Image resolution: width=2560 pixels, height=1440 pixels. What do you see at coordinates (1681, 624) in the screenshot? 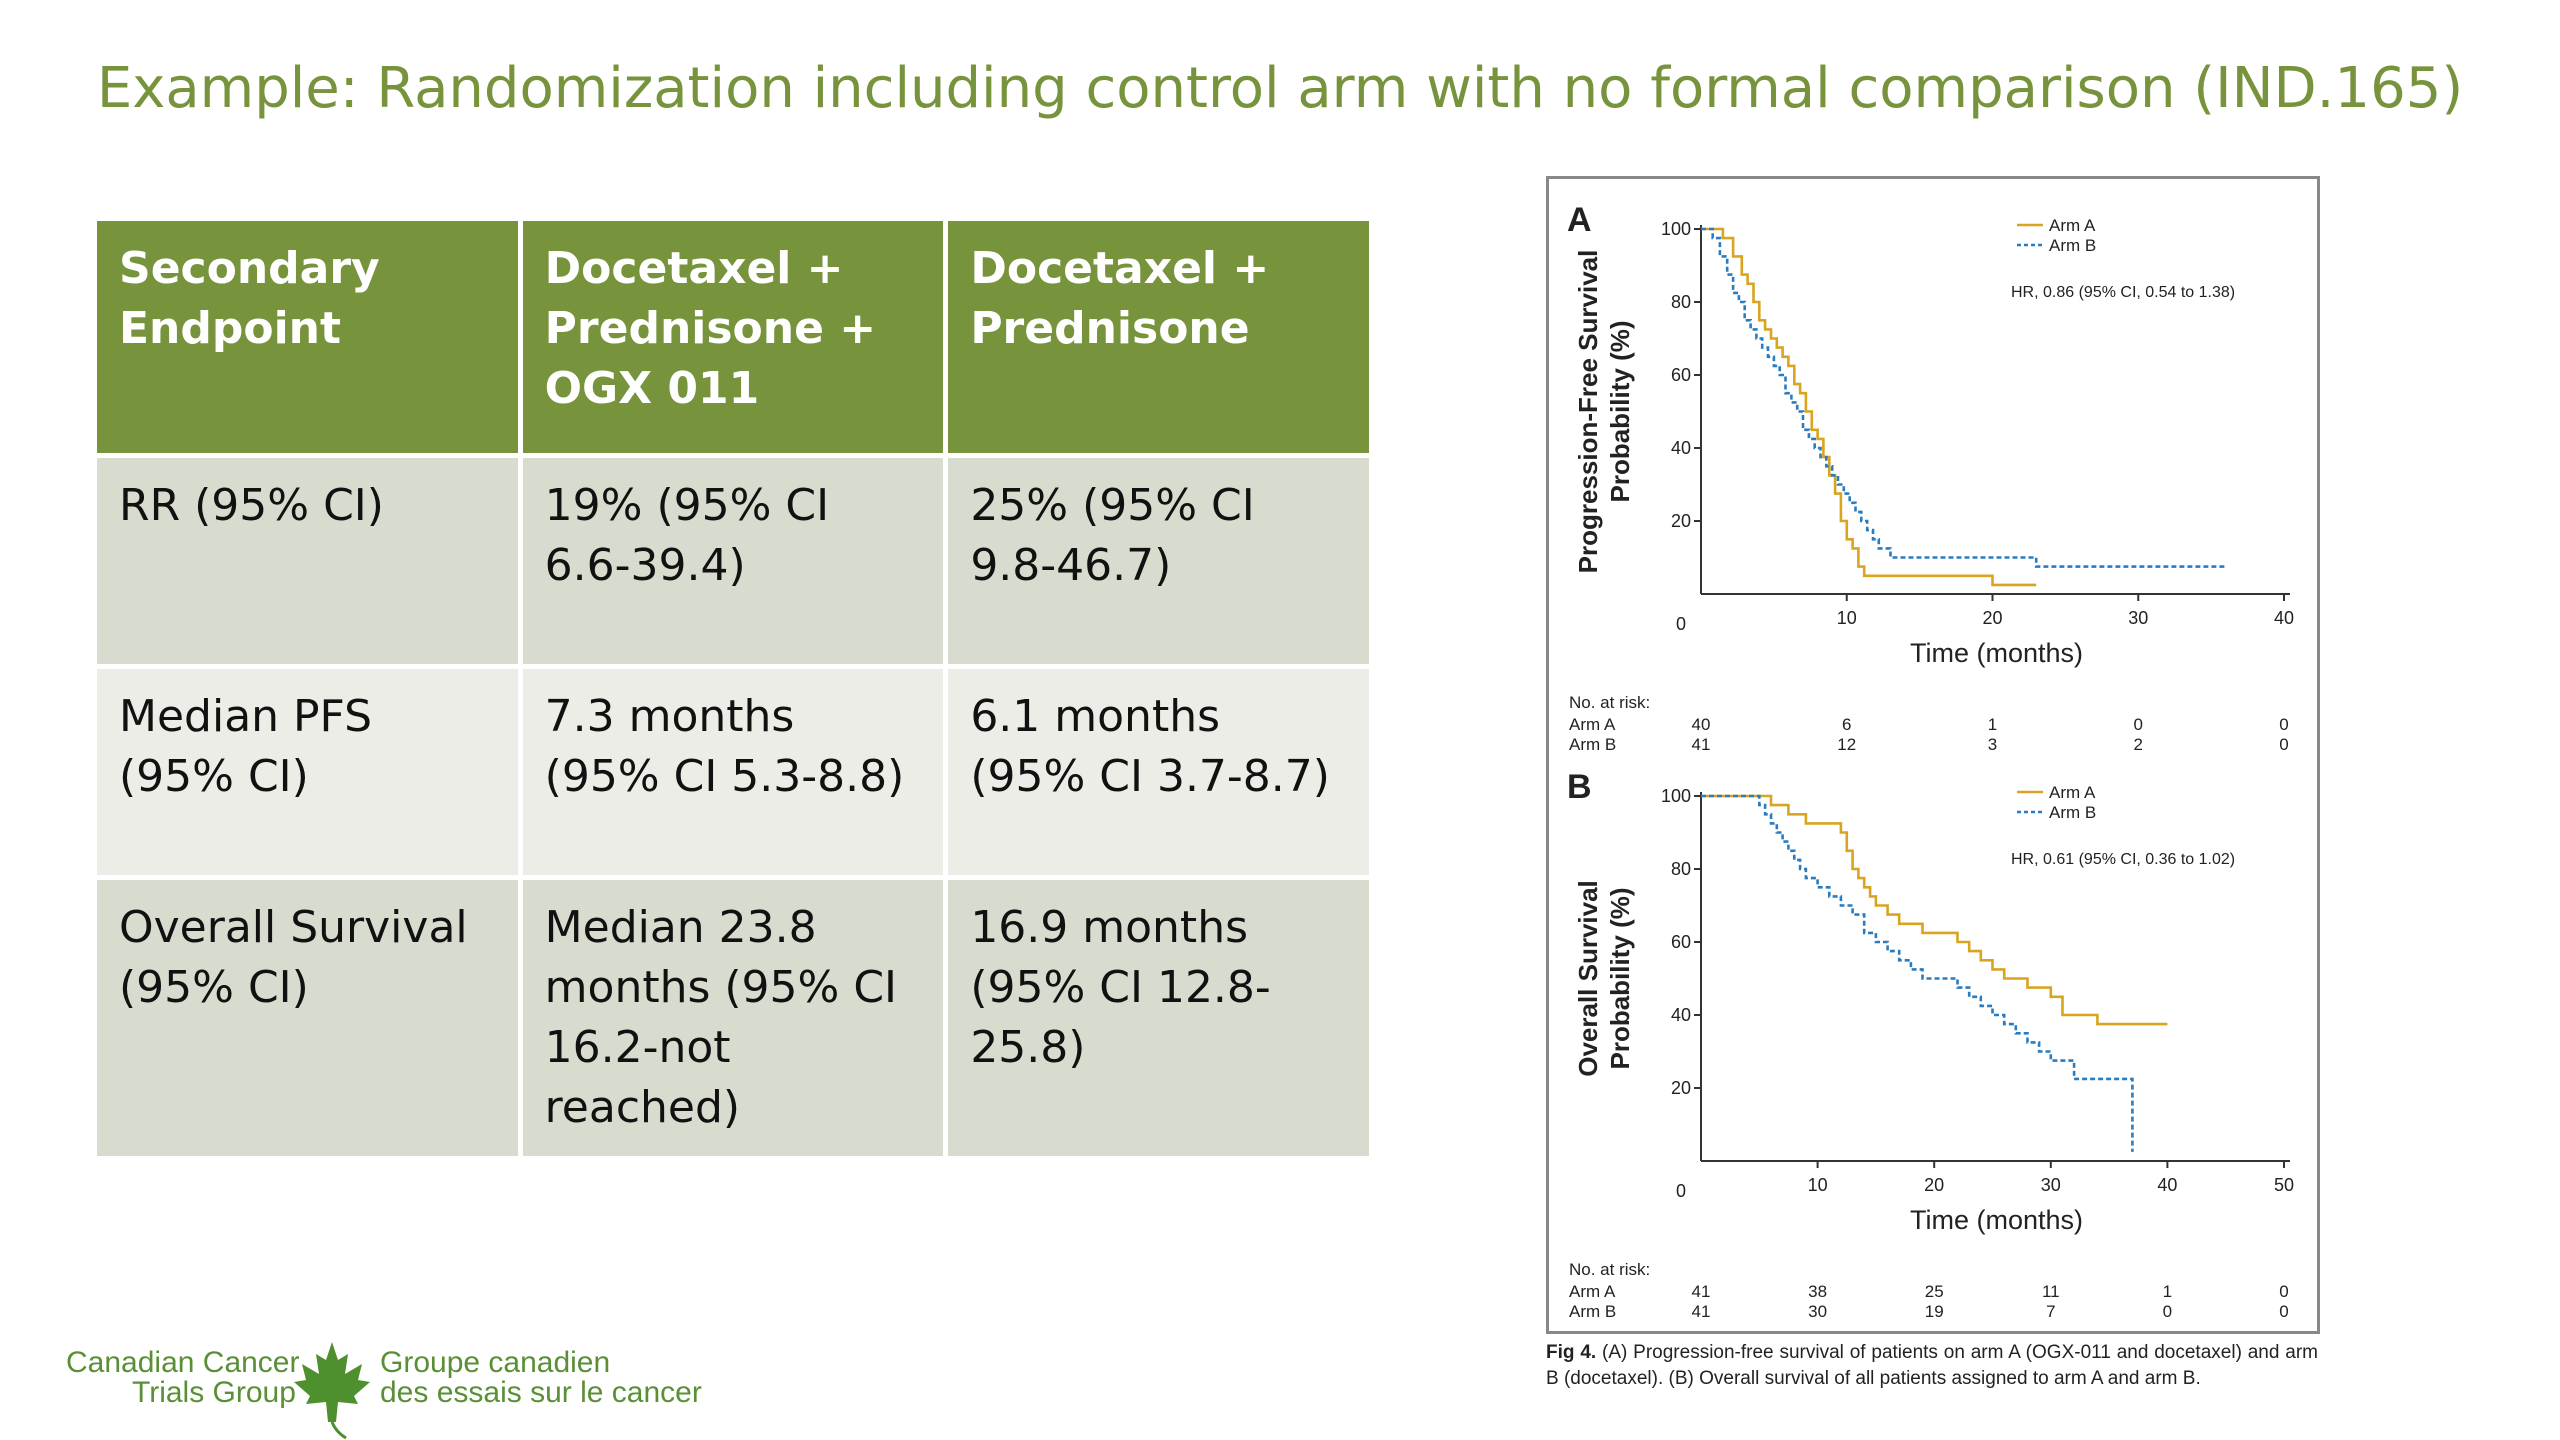
I see `panel-a-origin-label: 0` at bounding box center [1681, 624].